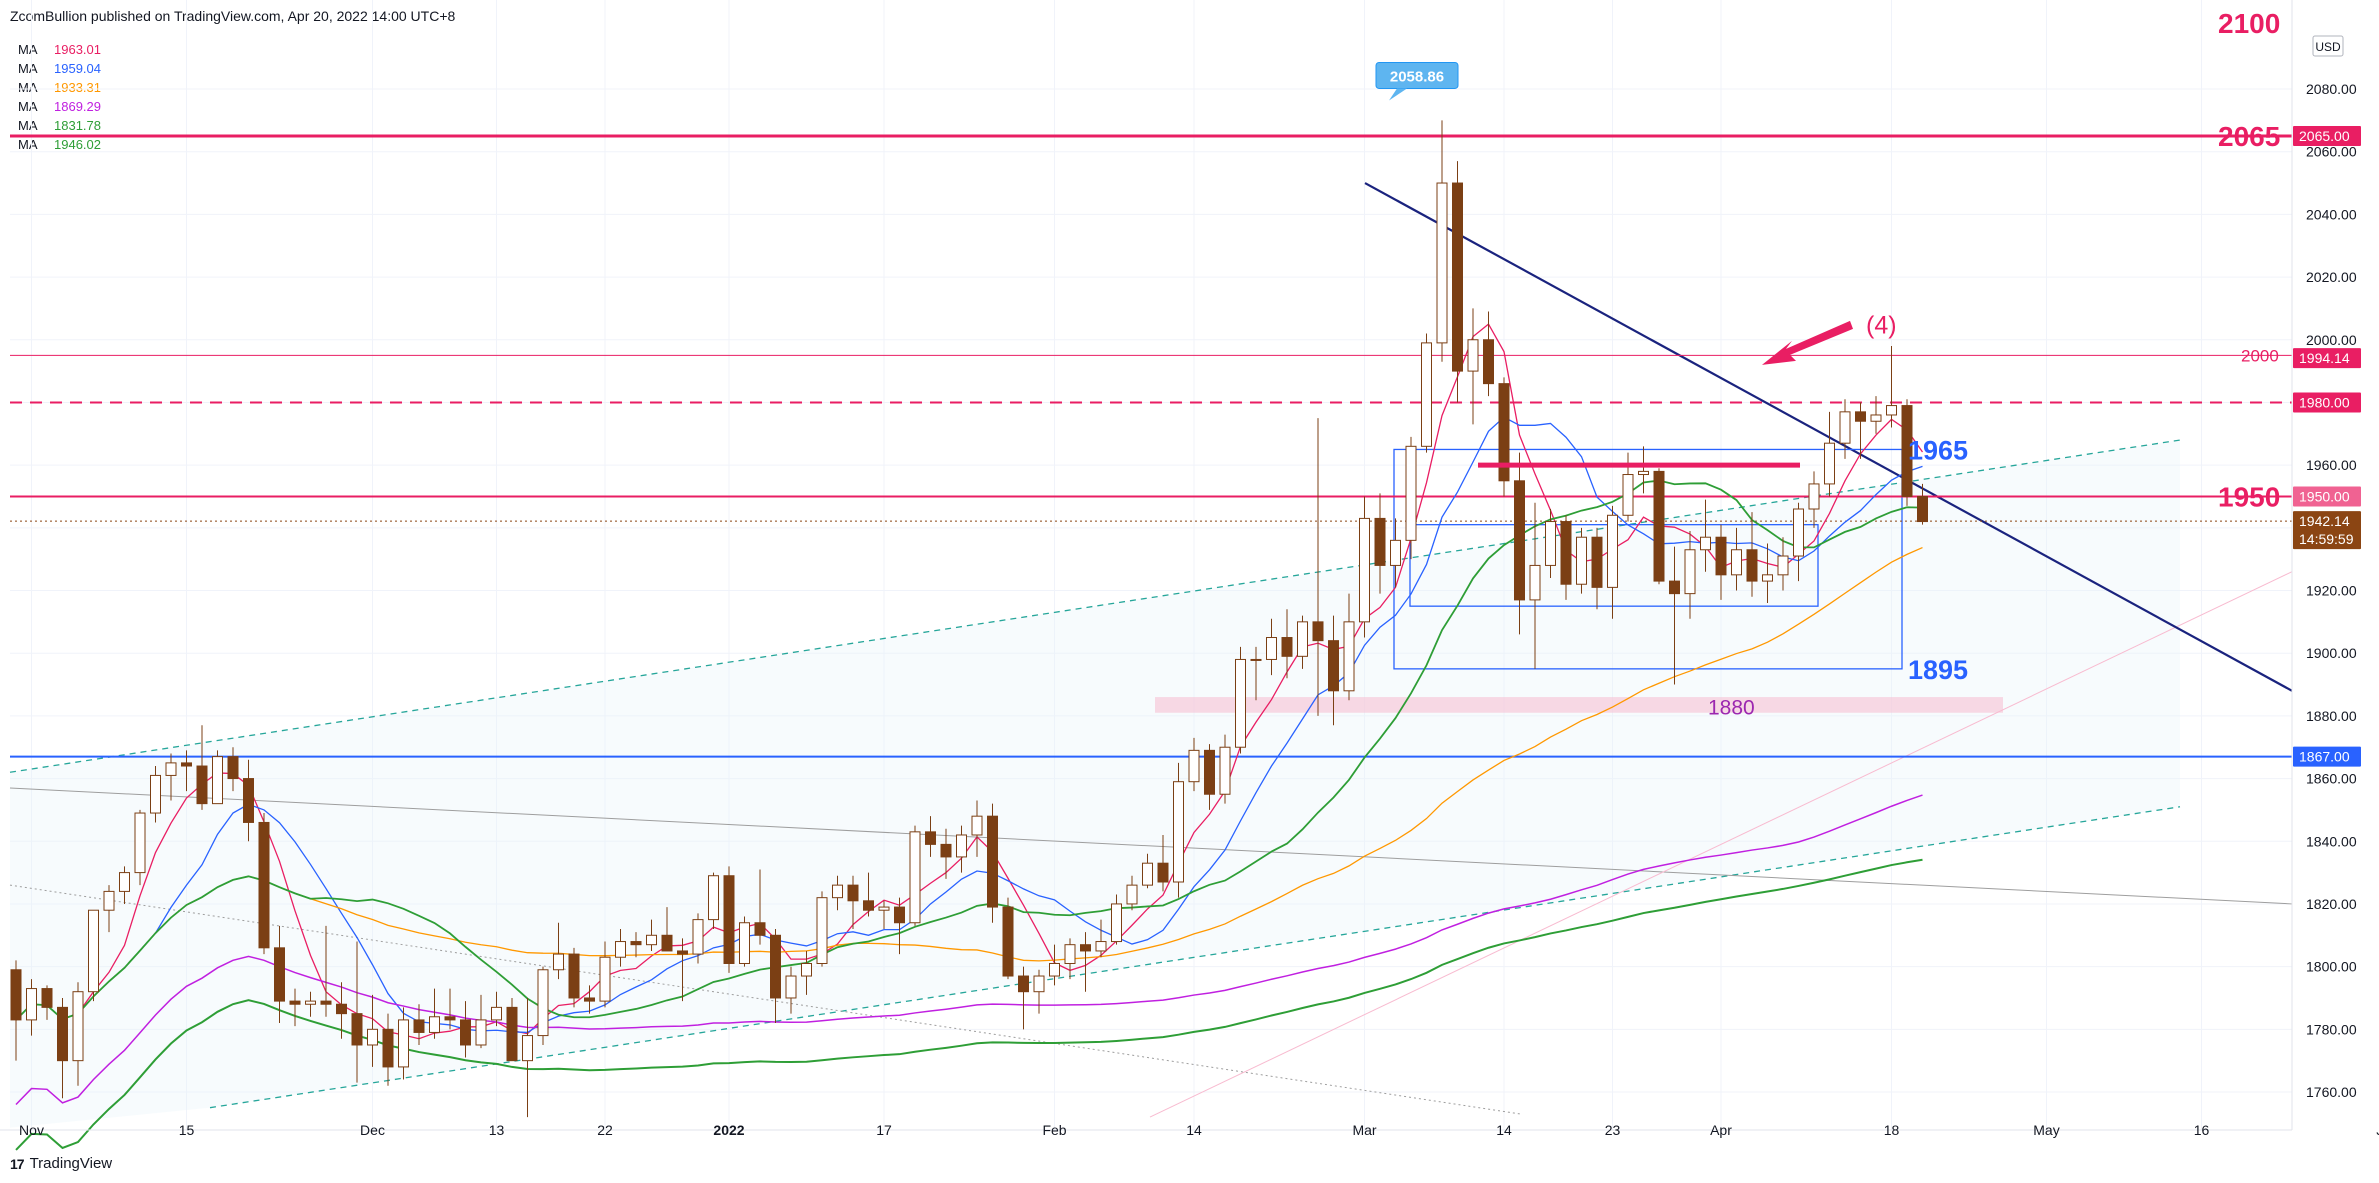  I want to click on ma-legend-row: MA 1933.31, so click(59, 87).